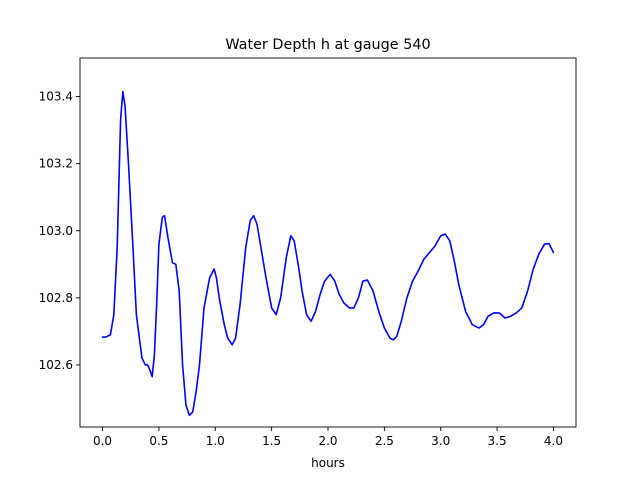 The image size is (640, 480). What do you see at coordinates (553, 441) in the screenshot?
I see `x-tick-label: 4.0` at bounding box center [553, 441].